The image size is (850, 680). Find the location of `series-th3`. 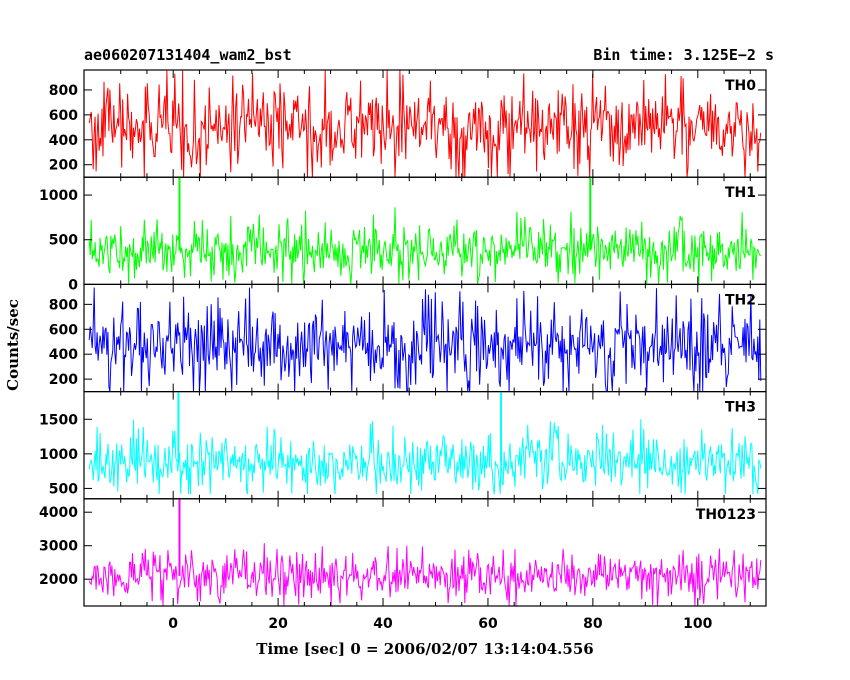

series-th3 is located at coordinates (425, 457).